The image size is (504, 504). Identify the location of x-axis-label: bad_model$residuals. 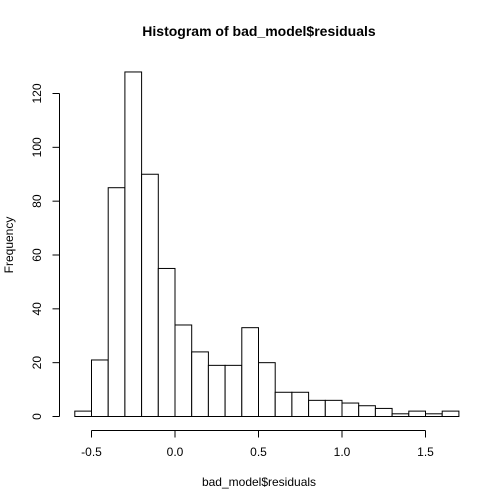
(259, 482).